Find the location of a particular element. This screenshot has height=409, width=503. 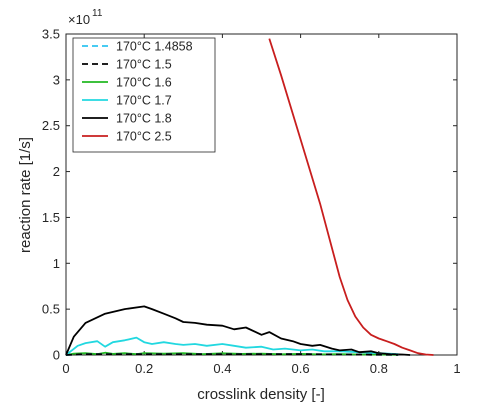

y-tick-label: 0 is located at coordinates (56, 355).